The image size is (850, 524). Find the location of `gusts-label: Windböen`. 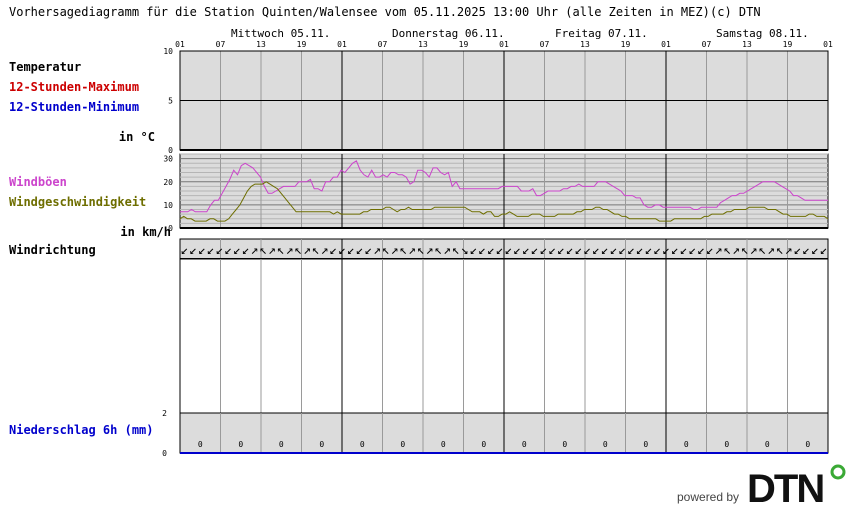

gusts-label: Windböen is located at coordinates (38, 182).